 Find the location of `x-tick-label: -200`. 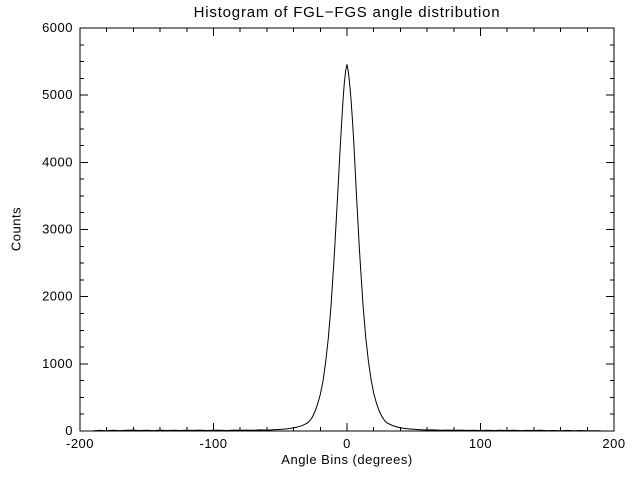

x-tick-label: -200 is located at coordinates (80, 443).